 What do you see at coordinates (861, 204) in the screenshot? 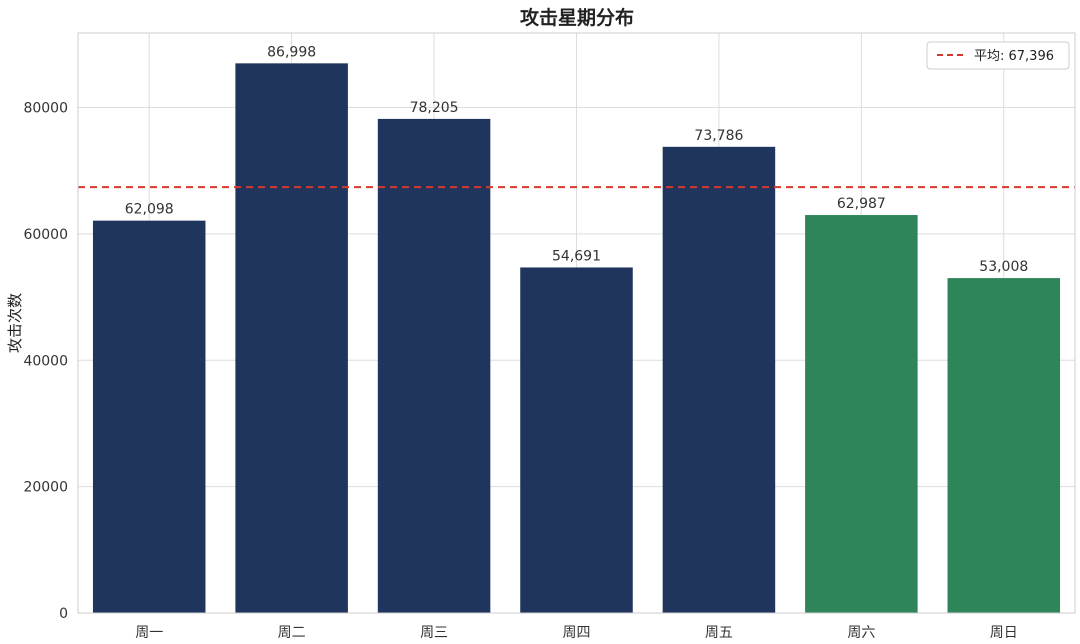
I see `bar-value-label: 62,987` at bounding box center [861, 204].